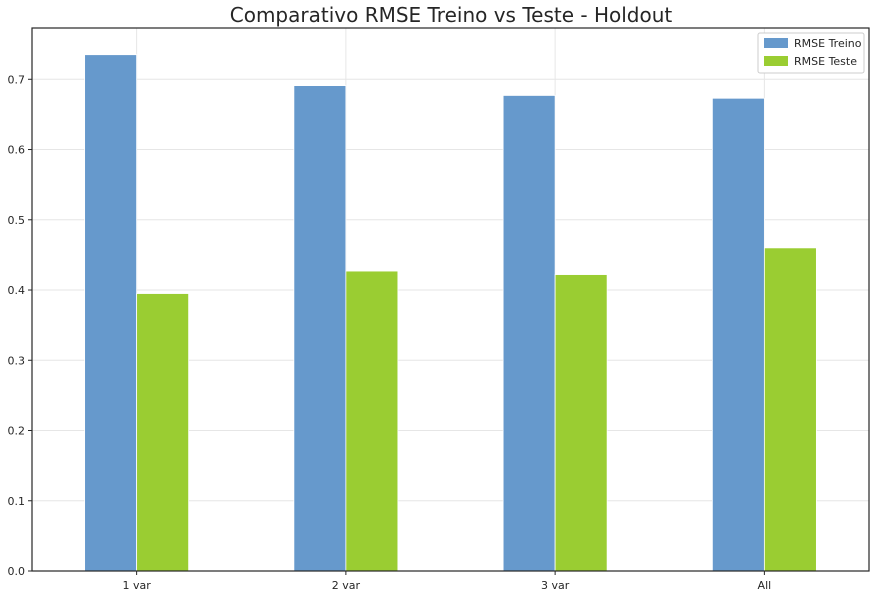 This screenshot has height=598, width=876. Describe the element at coordinates (776, 43) in the screenshot. I see `legend-swatch-treino` at that location.